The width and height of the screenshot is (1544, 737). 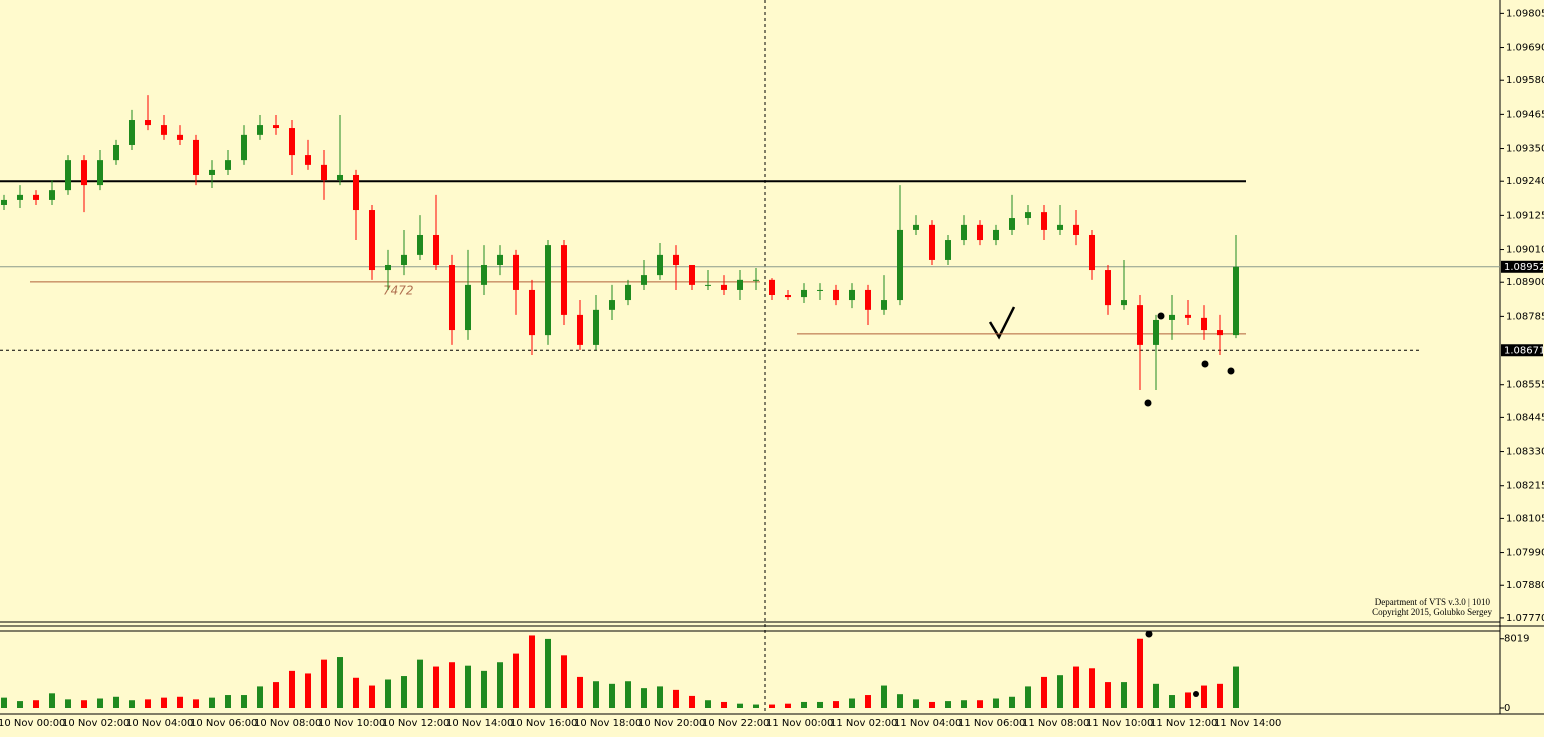 What do you see at coordinates (1433, 602) in the screenshot?
I see `watermark: Department of VTS v.3.0 | 1010` at bounding box center [1433, 602].